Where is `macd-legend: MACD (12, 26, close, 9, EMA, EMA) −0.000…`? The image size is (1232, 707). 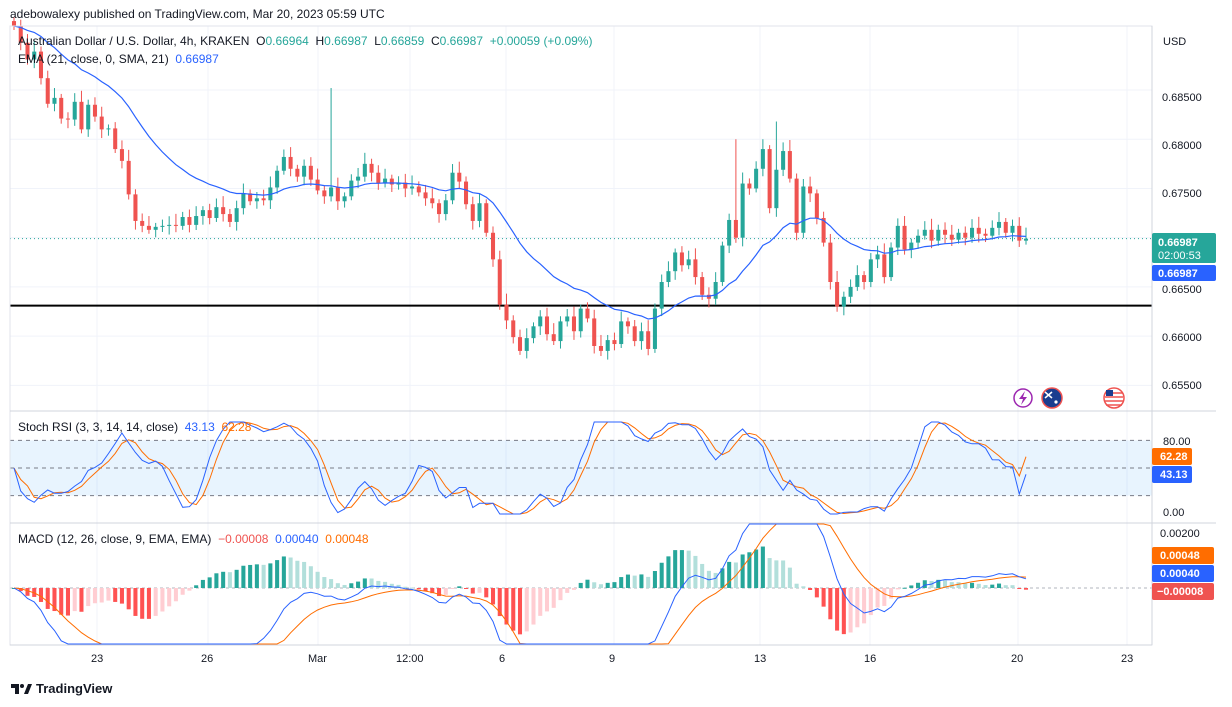
macd-legend: MACD (12, 26, close, 9, EMA, EMA) −0.000… is located at coordinates (193, 539).